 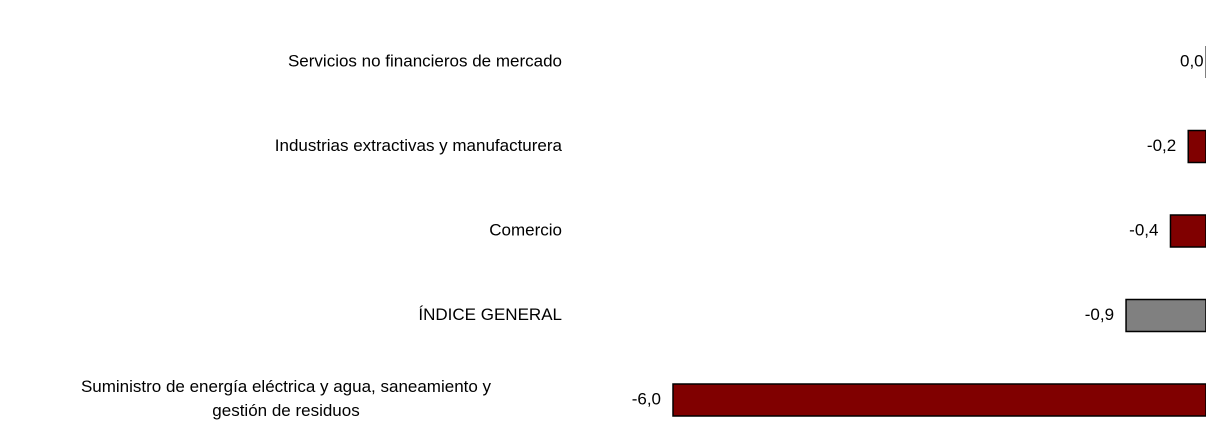 What do you see at coordinates (425, 60) in the screenshot?
I see `category-label: Servicios no financieros de mercado` at bounding box center [425, 60].